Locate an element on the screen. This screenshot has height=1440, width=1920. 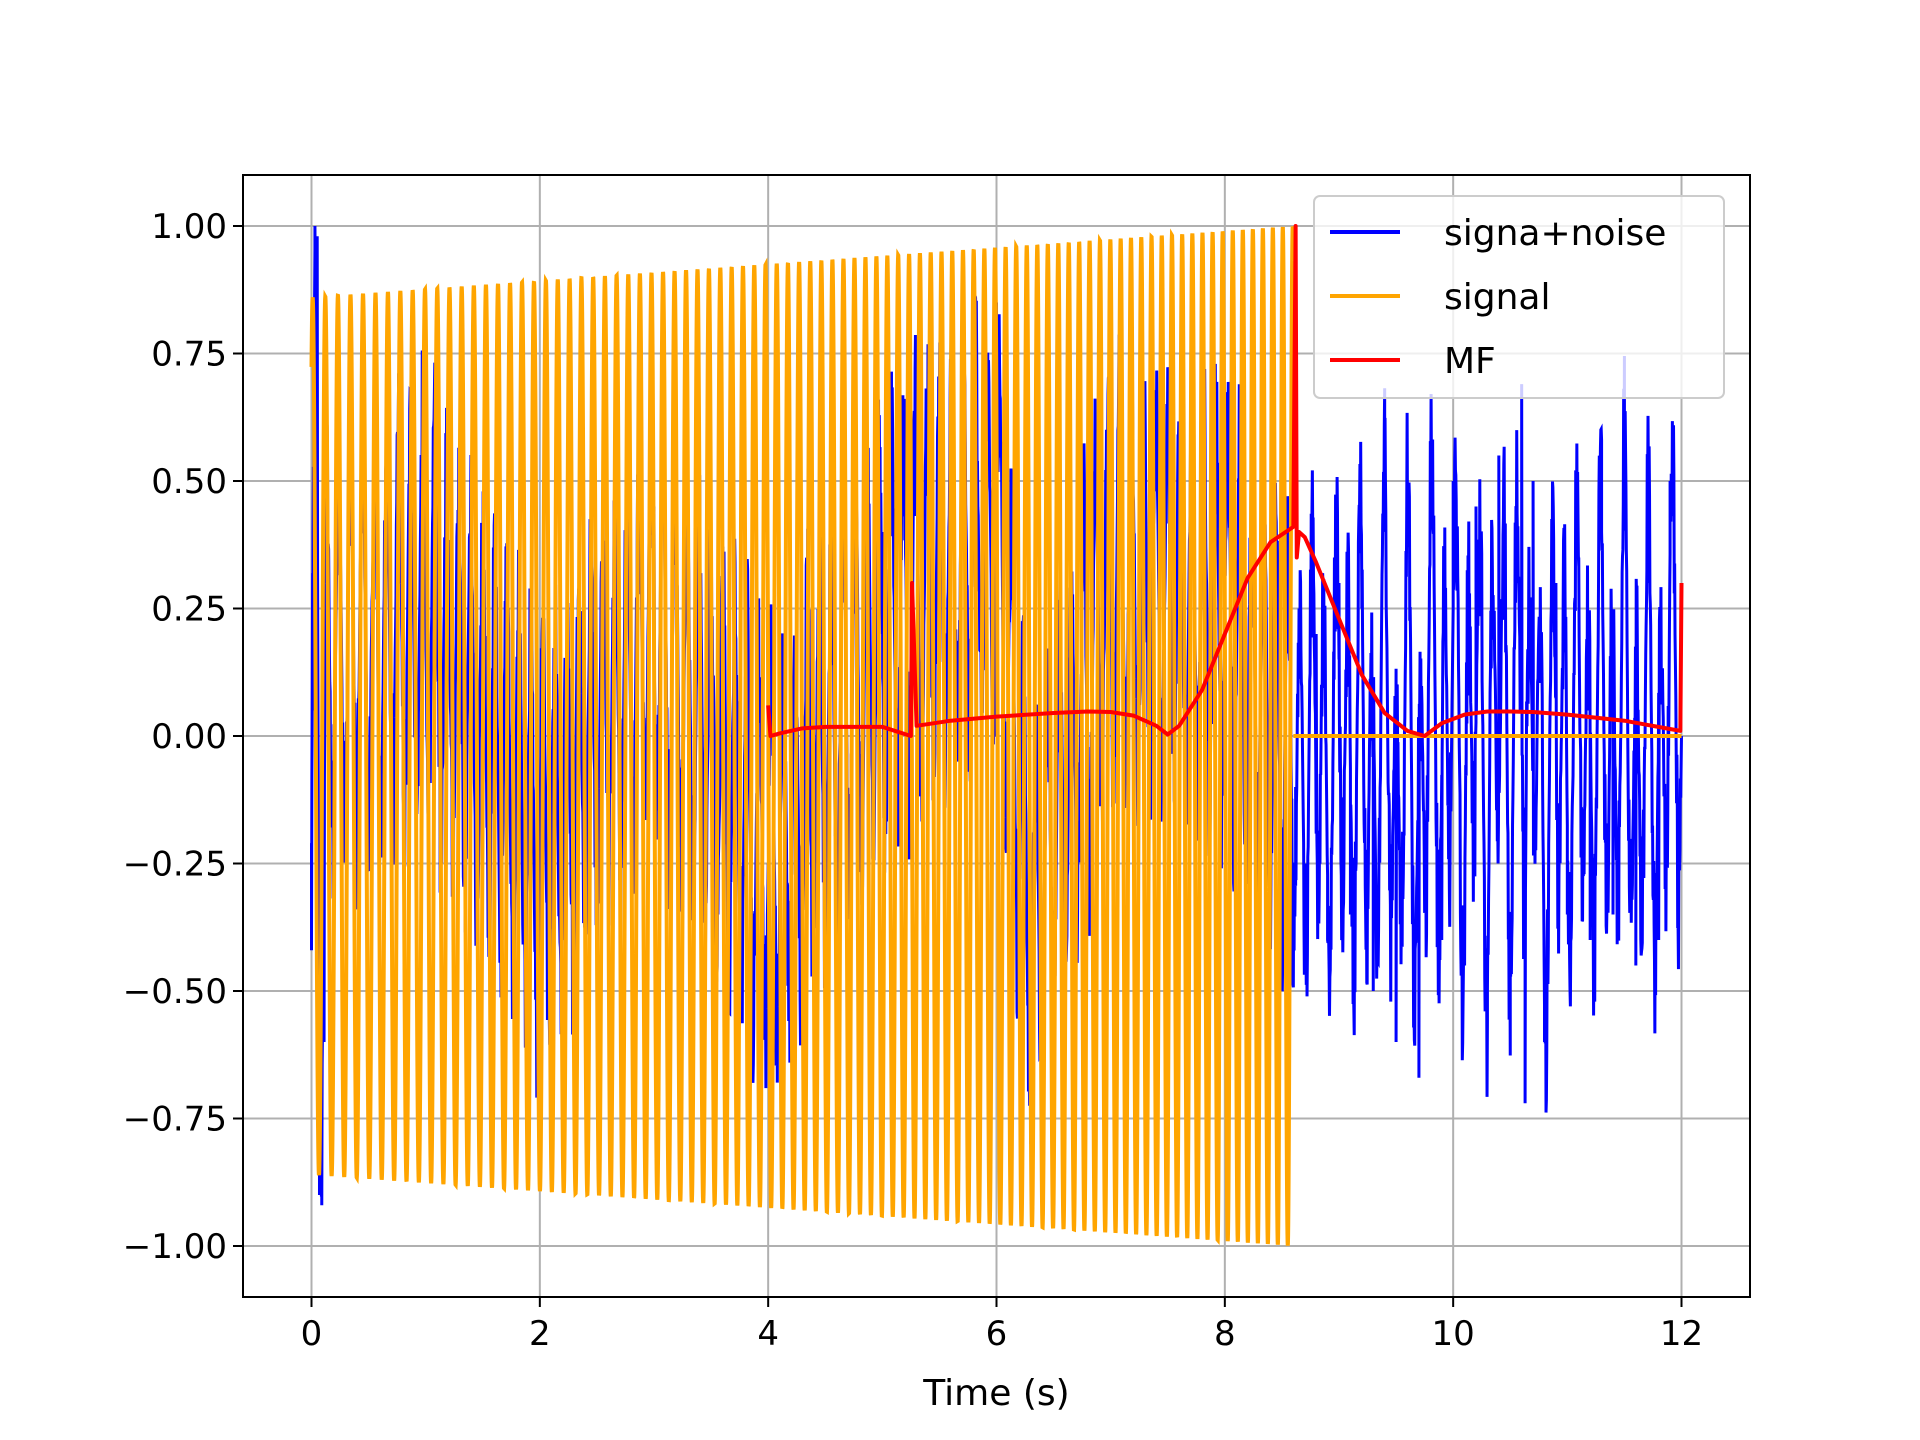
legend: signa+noise signal MF is located at coordinates (1519, 297).